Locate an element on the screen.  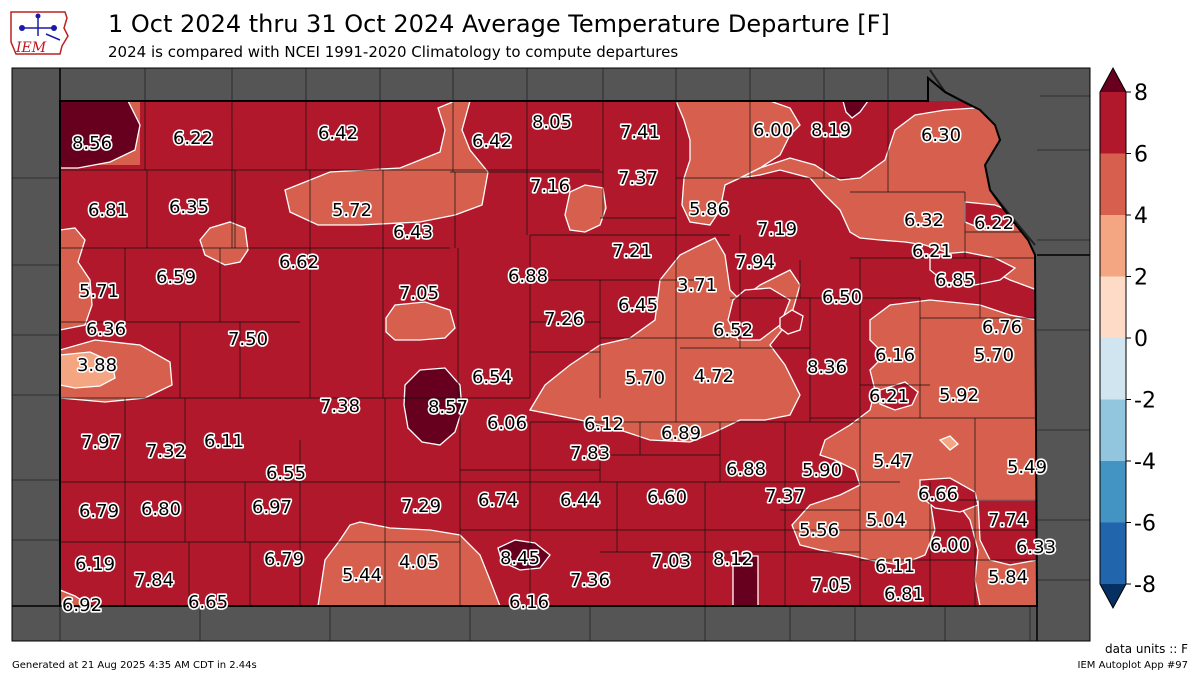
county-value-label: 7.84 is located at coordinates (154, 580).